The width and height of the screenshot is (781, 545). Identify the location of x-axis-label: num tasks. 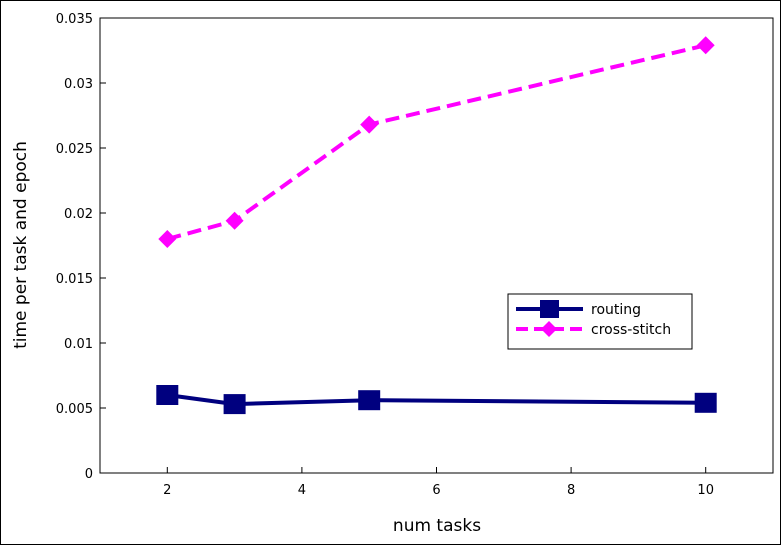
(437, 526).